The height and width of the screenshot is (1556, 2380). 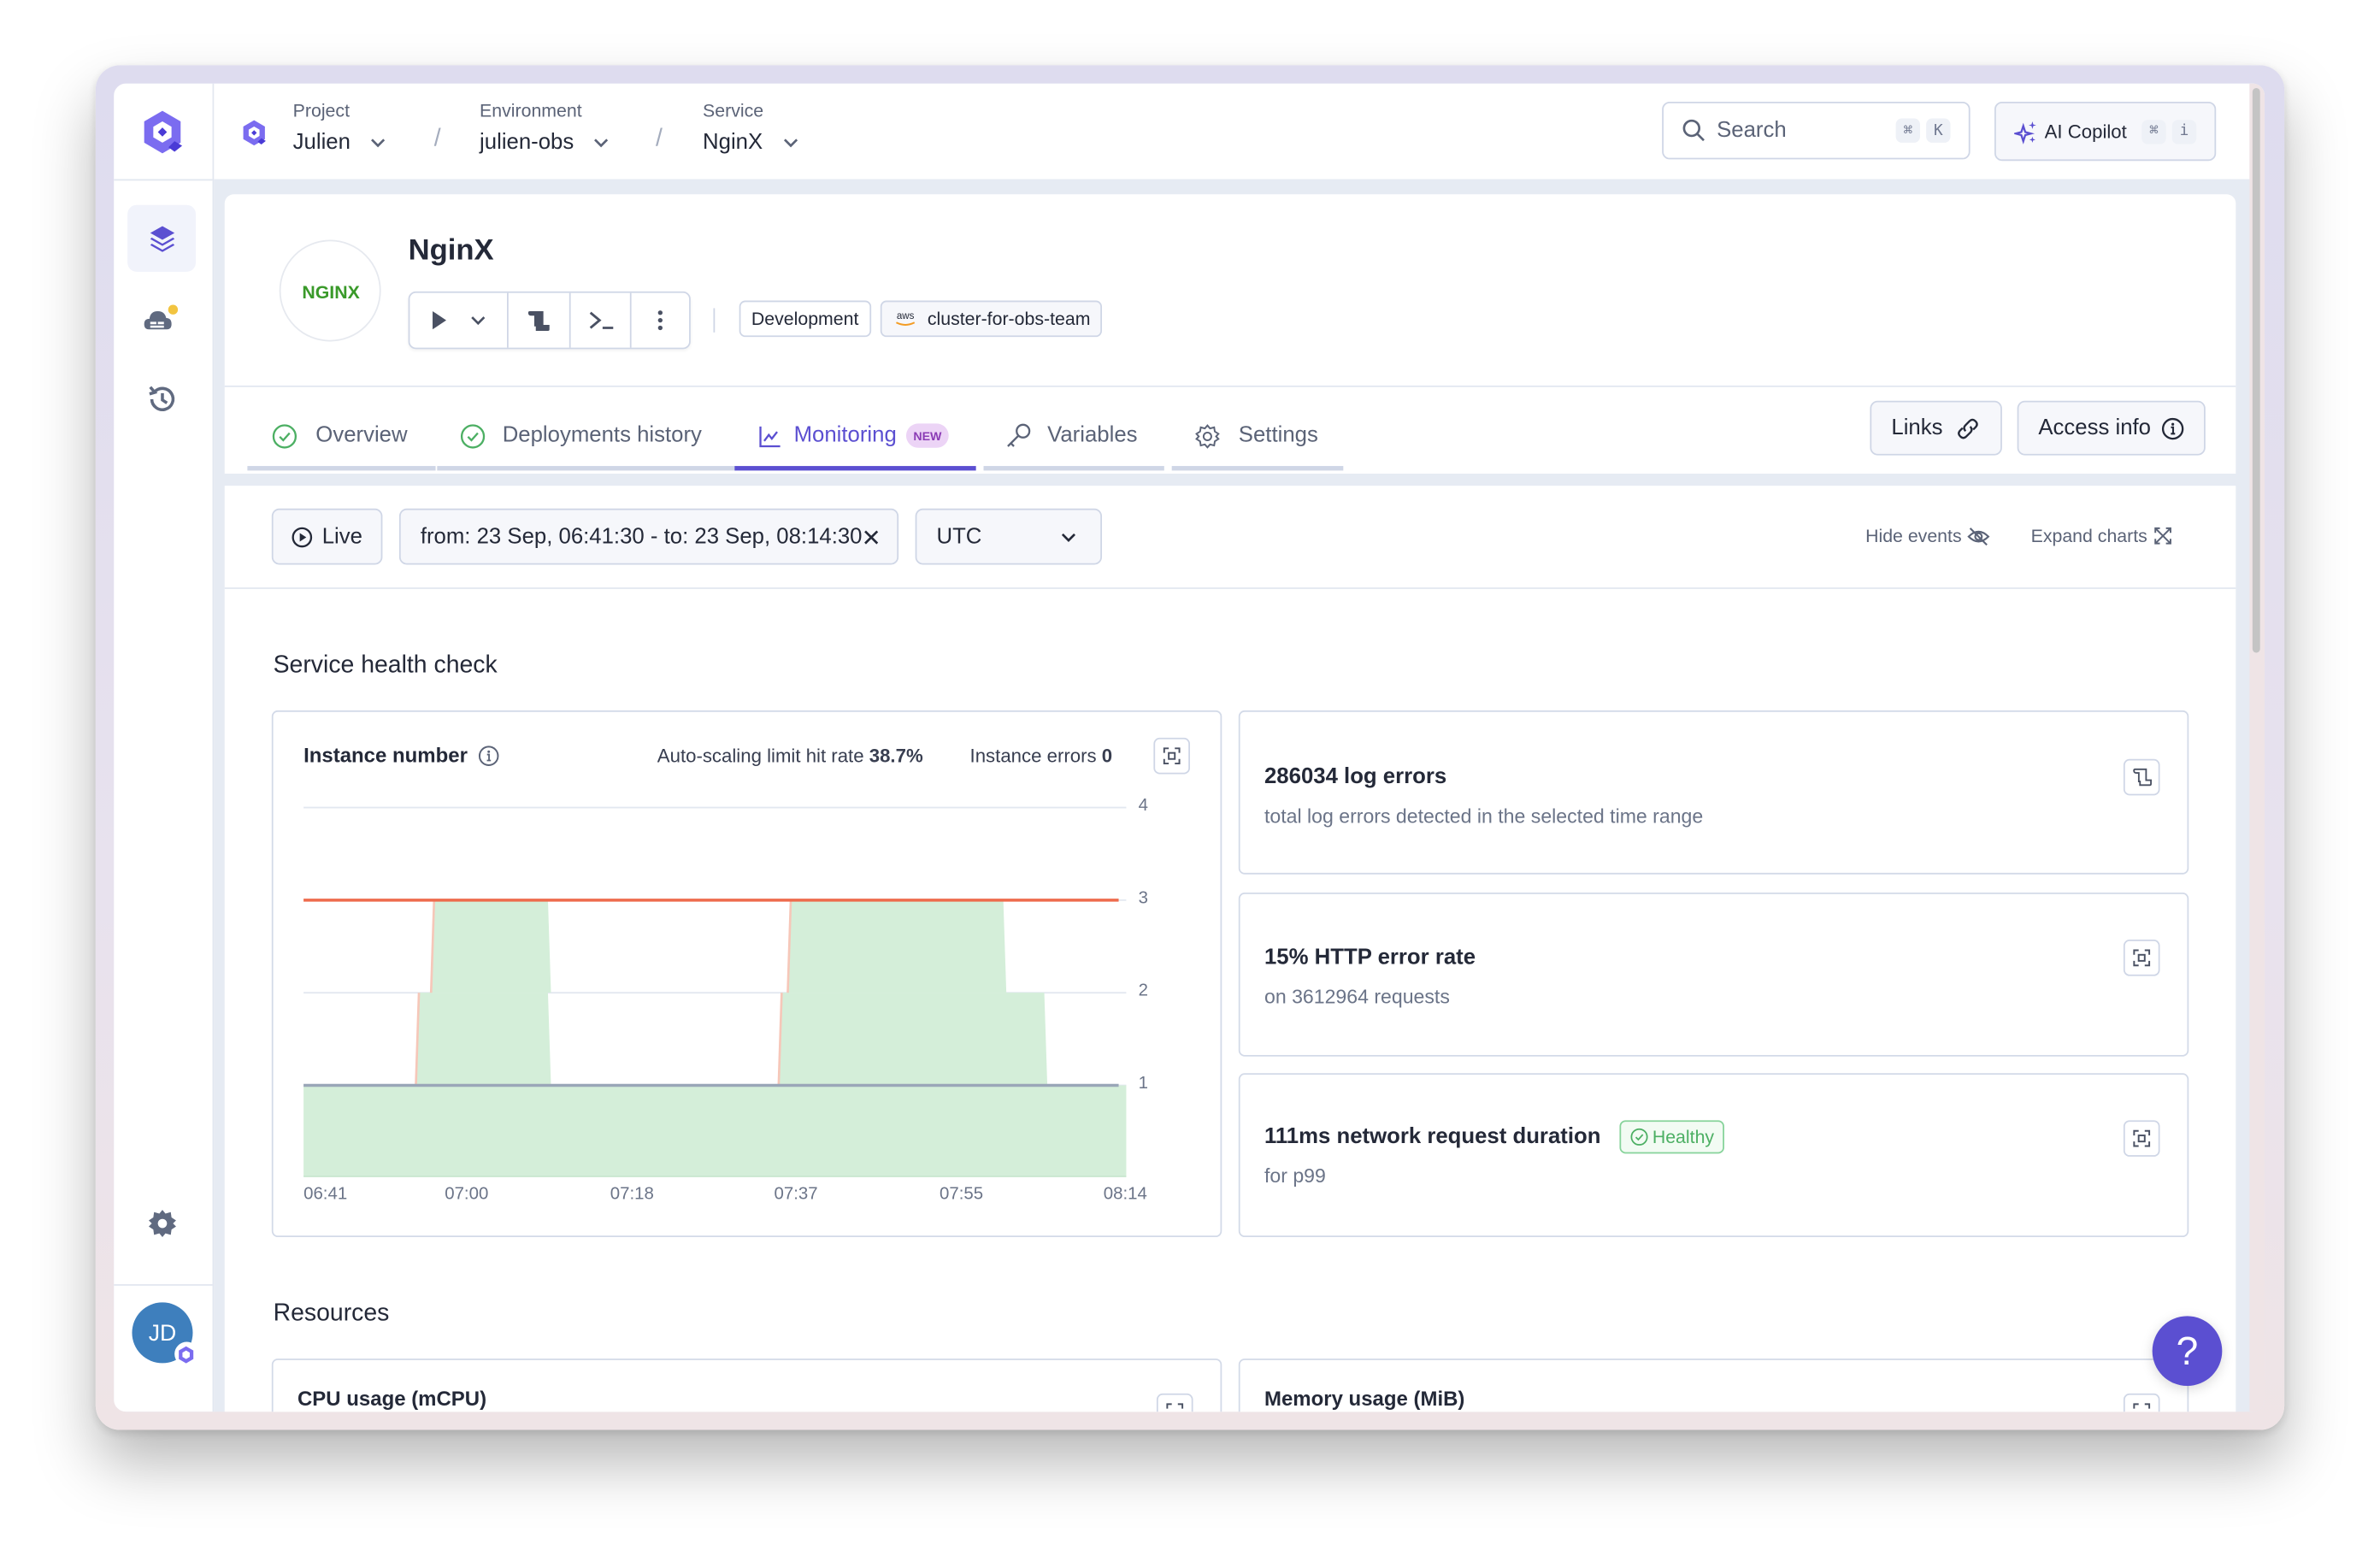 What do you see at coordinates (906, 316) in the screenshot?
I see `svg-text: aws` at bounding box center [906, 316].